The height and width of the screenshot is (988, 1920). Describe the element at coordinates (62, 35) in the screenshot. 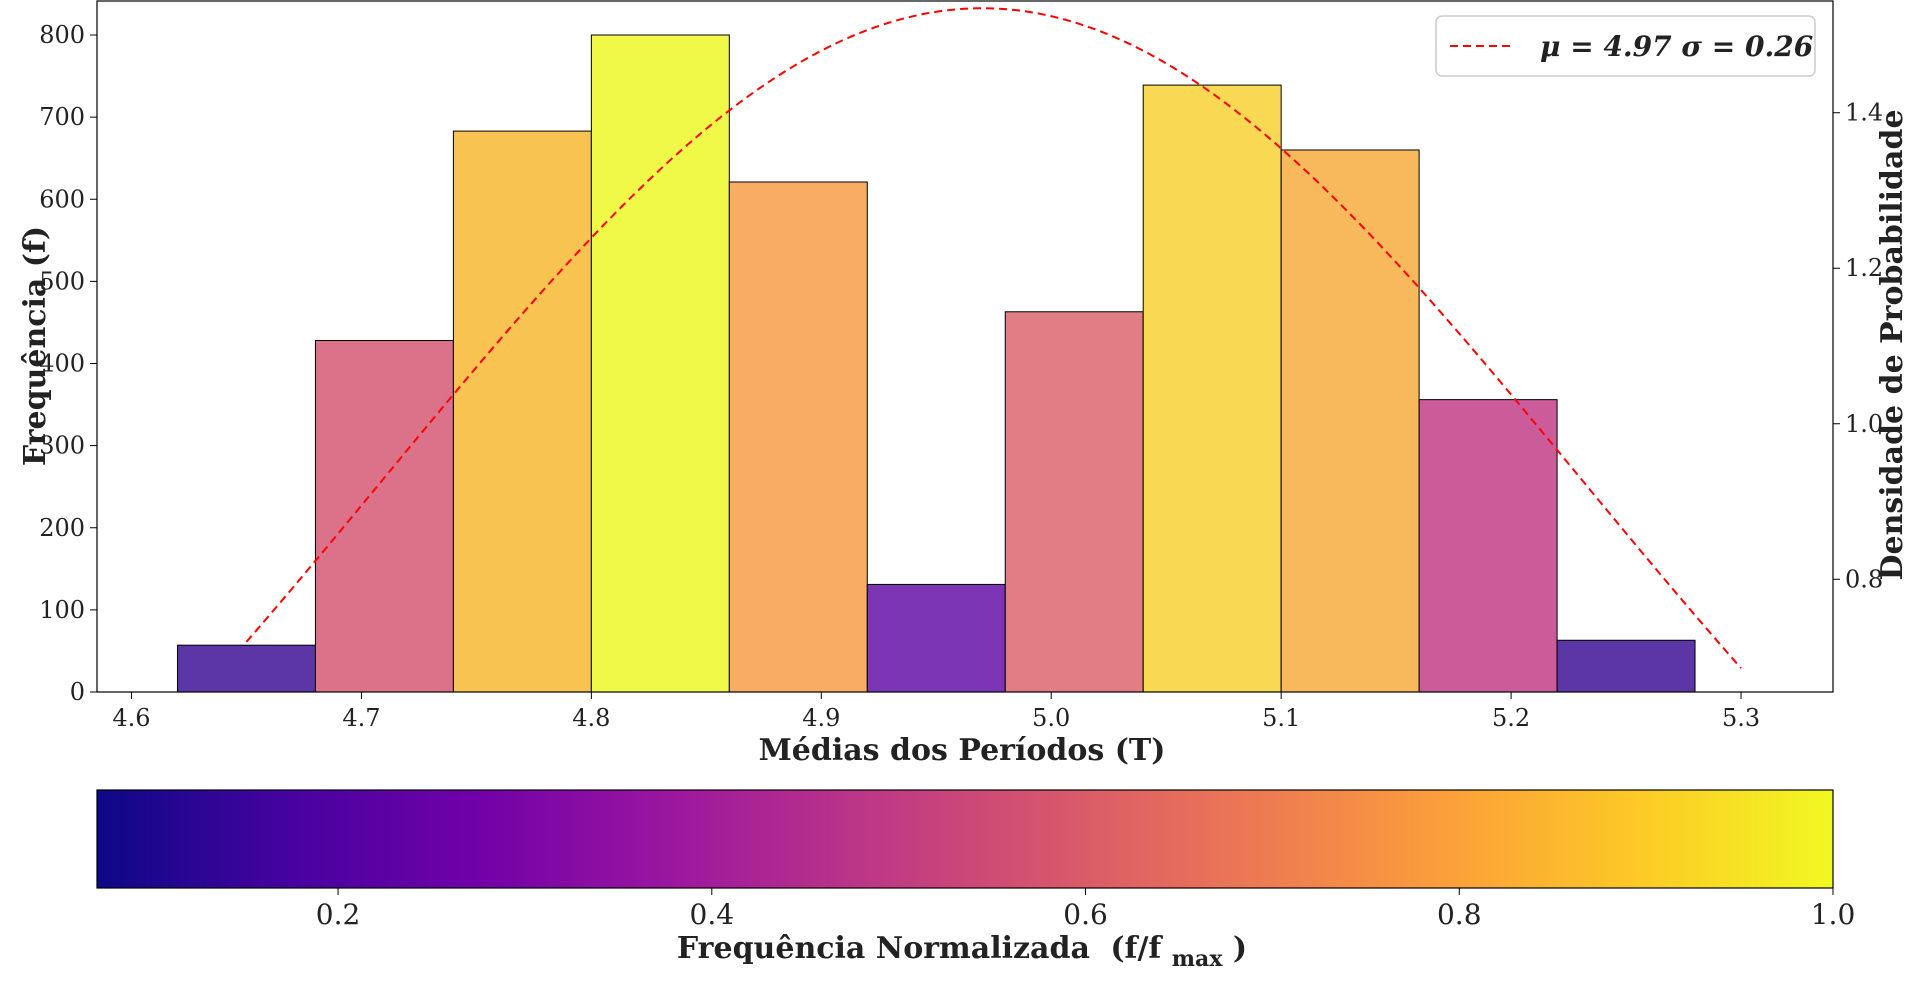

I see `y-tick-label: 800` at that location.